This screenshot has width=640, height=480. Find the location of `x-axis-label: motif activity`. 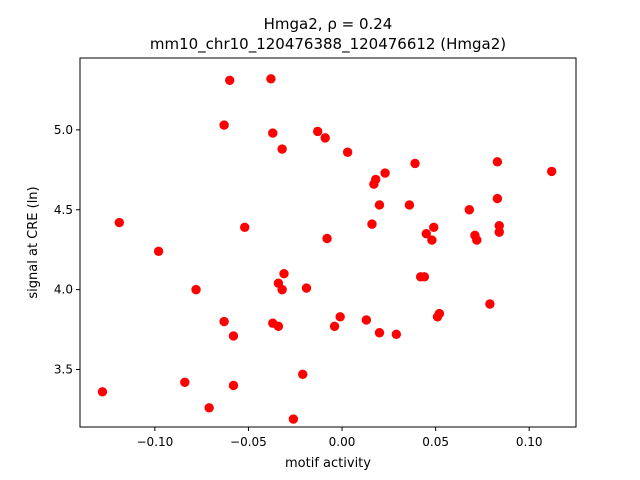

x-axis-label: motif activity is located at coordinates (328, 463).